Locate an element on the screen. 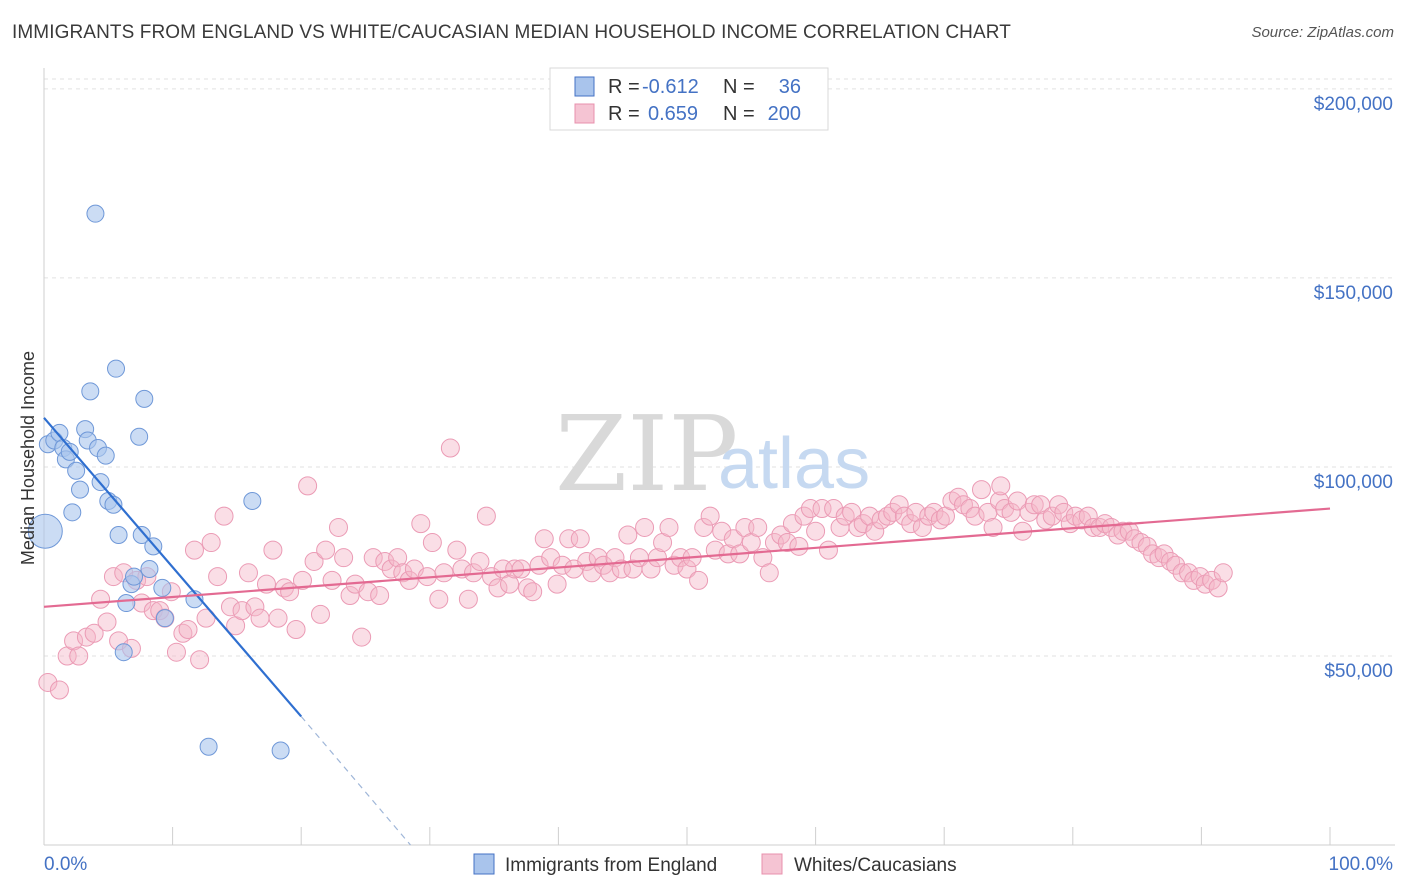  trend-line-whites is located at coordinates (687, 557).